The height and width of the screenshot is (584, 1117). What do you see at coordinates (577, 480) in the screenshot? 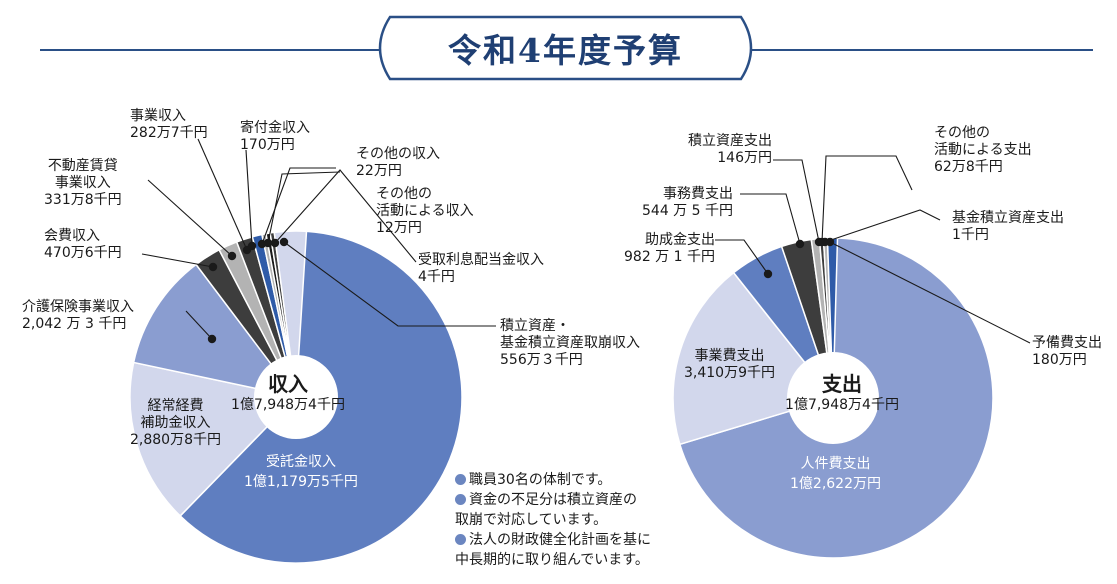
I see `note-item: 職員30名の体制です。` at bounding box center [577, 480].